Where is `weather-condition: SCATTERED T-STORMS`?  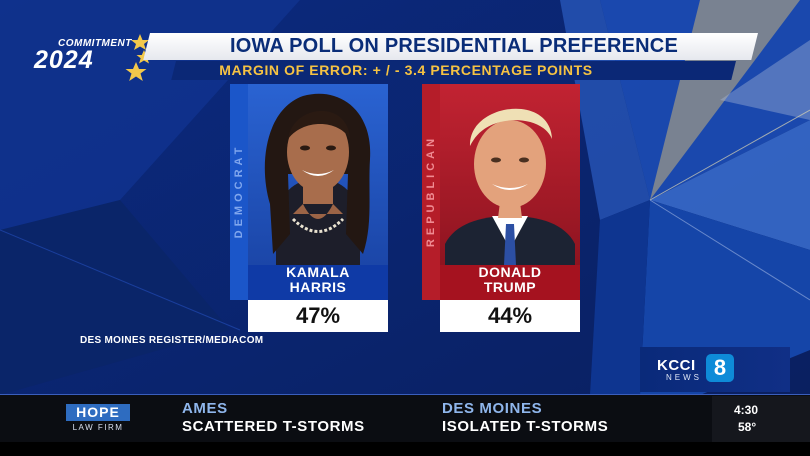 weather-condition: SCATTERED T-STORMS is located at coordinates (273, 426).